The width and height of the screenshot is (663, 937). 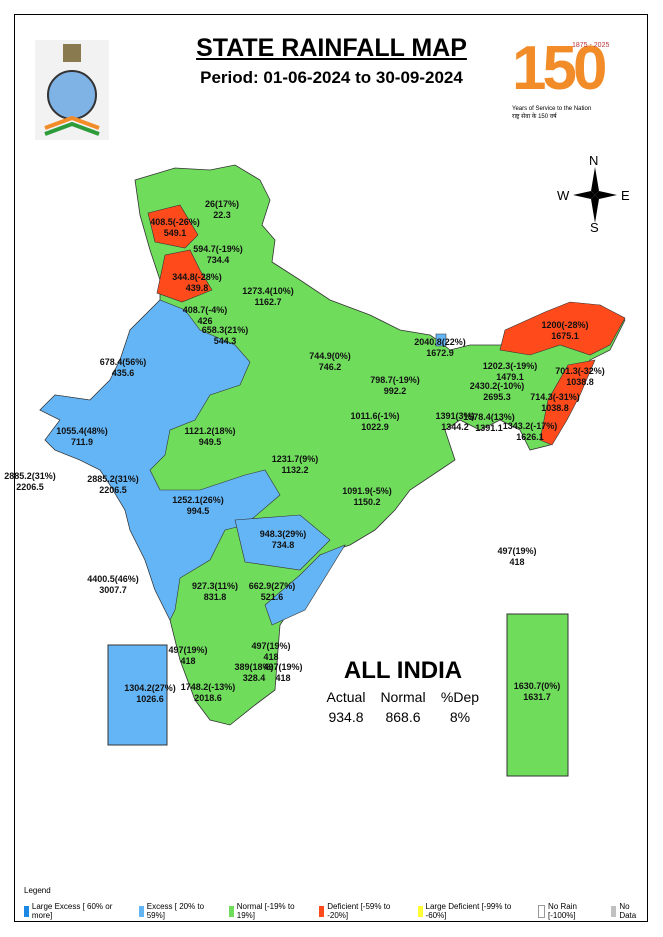 I want to click on region-label: 948.3(29%) 734.8, so click(x=283, y=540).